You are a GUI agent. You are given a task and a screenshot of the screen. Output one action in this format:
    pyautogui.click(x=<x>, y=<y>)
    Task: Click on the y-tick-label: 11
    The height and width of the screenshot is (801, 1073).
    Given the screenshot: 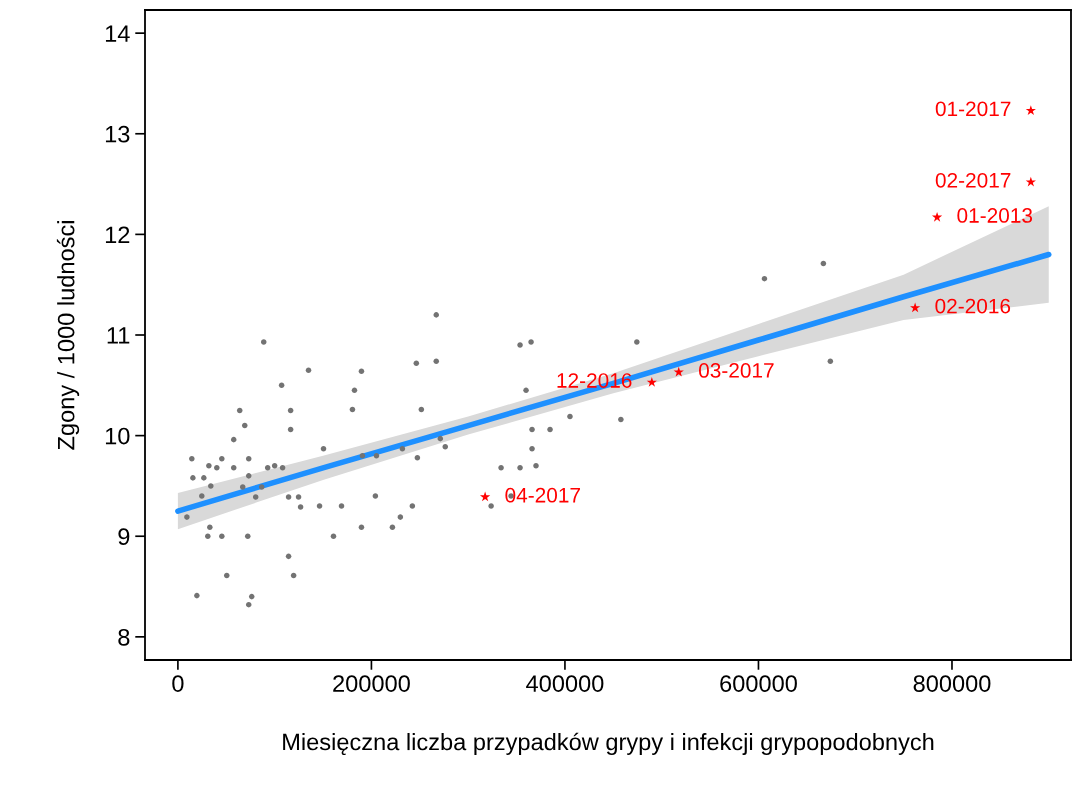 What is the action you would take?
    pyautogui.click(x=118, y=335)
    